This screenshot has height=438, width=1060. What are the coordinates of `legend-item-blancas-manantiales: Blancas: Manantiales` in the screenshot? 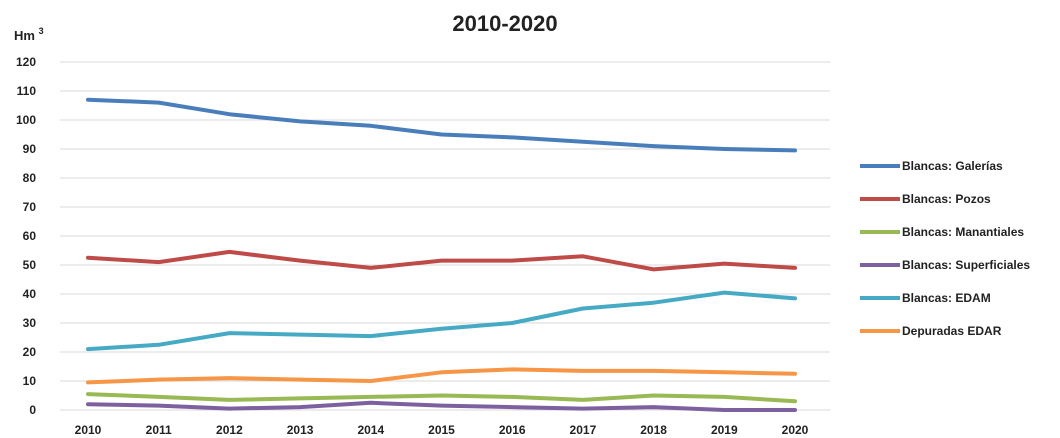 It's located at (942, 232).